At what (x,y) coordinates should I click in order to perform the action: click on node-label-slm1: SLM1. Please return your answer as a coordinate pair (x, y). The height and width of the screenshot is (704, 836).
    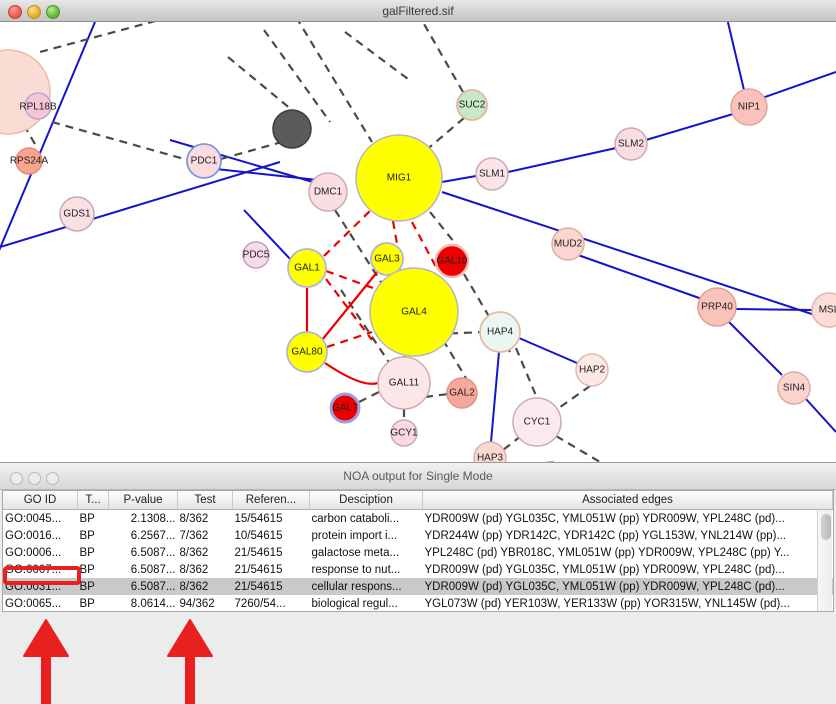
    Looking at the image, I should click on (492, 174).